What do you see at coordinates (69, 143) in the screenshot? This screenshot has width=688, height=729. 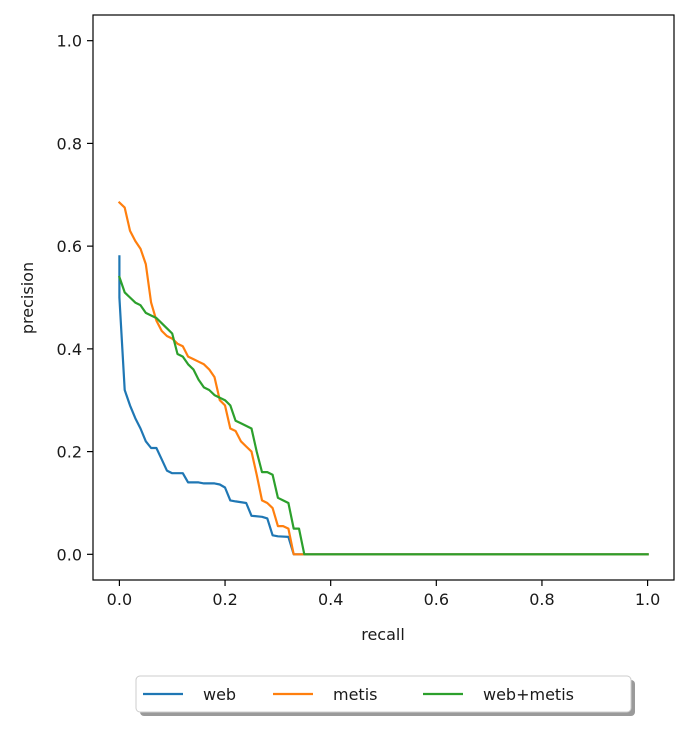 I see `y-tick-label: 0.8` at bounding box center [69, 143].